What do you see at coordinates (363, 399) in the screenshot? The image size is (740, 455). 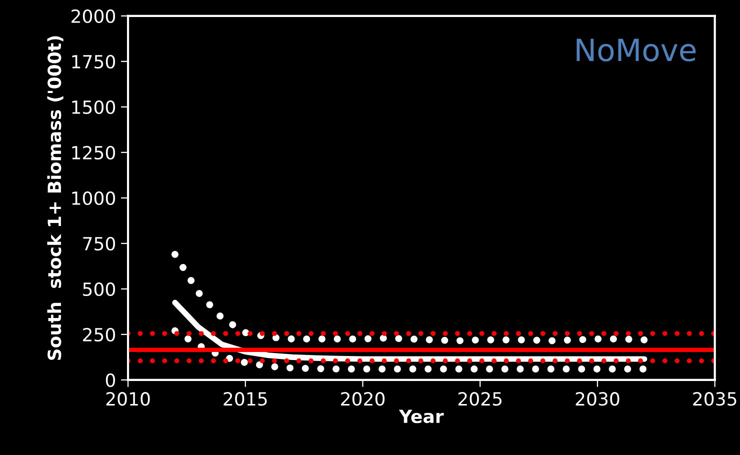 I see `x-tick-label: 2020` at bounding box center [363, 399].